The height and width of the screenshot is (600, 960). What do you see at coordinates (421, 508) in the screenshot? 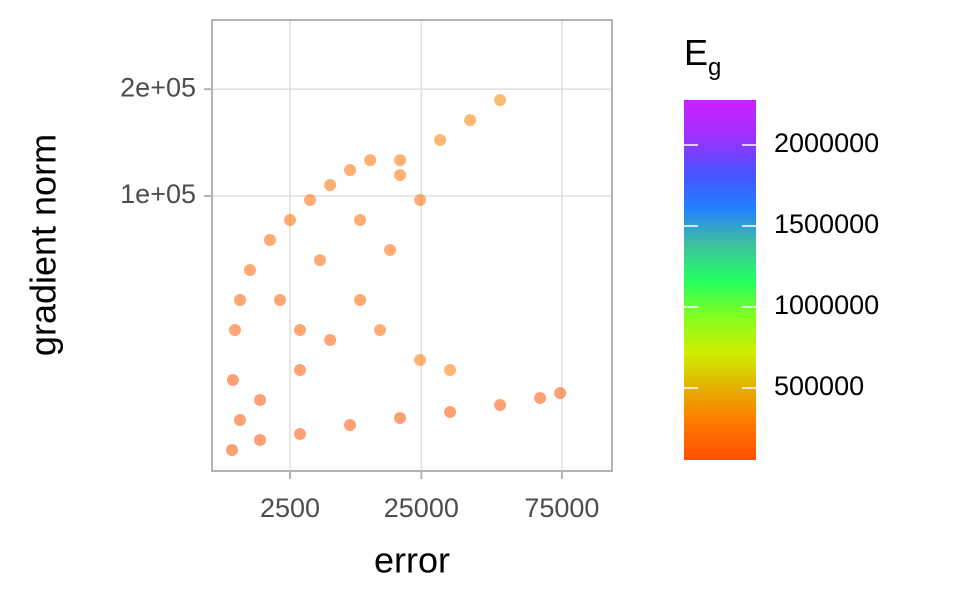
I see `x-tick-label: 25000` at bounding box center [421, 508].